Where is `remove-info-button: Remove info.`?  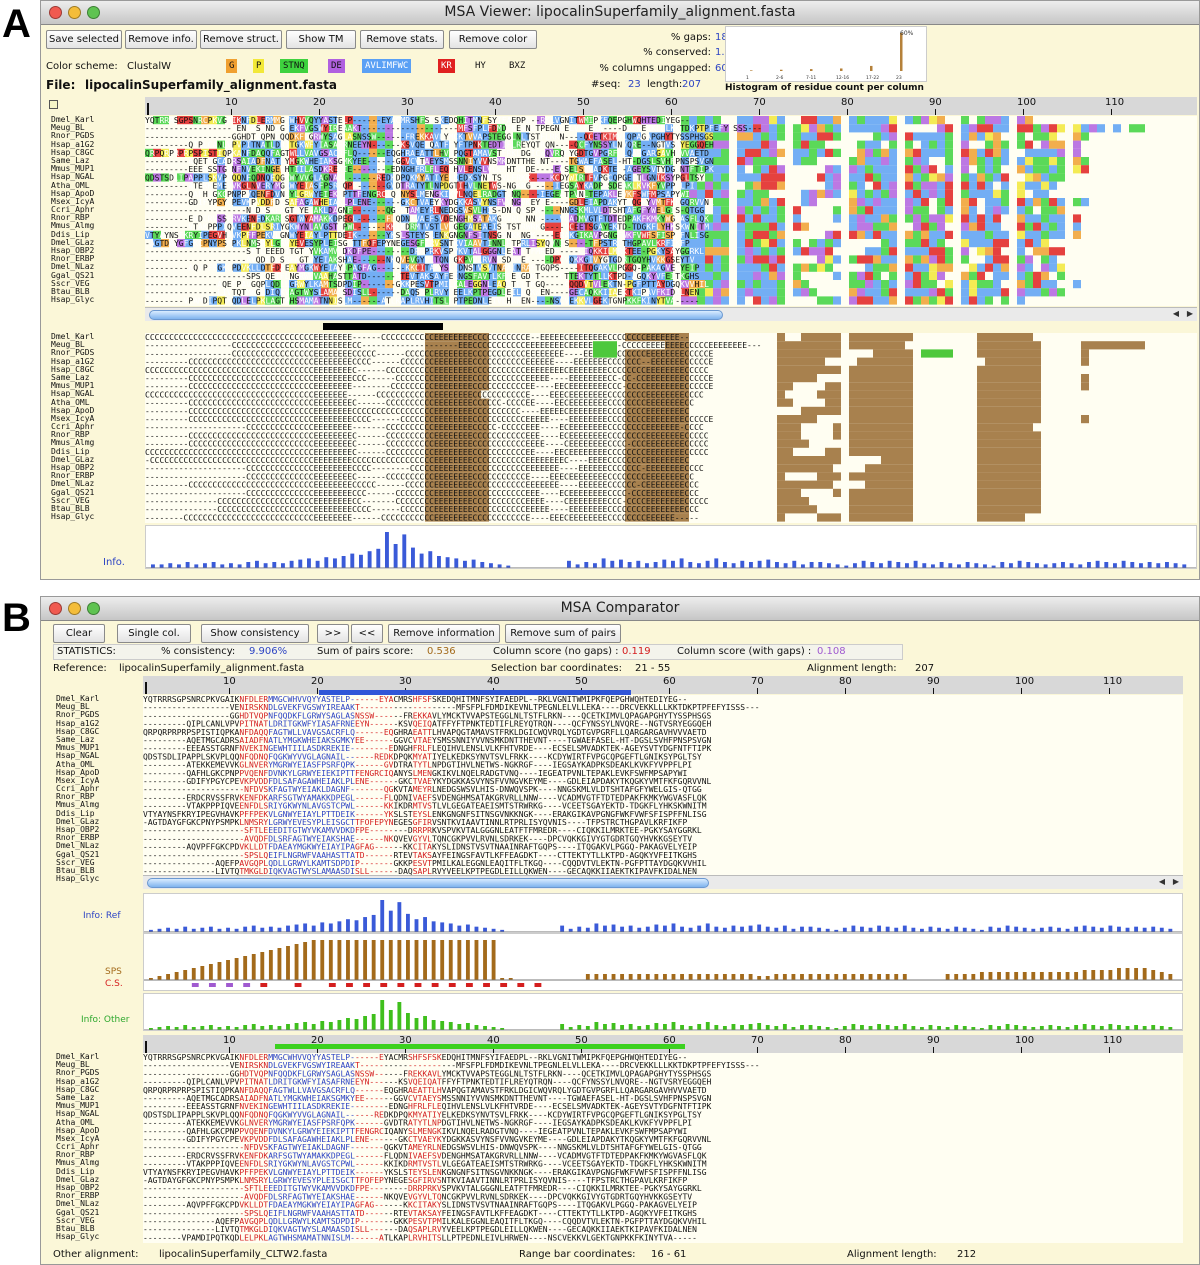
remove-info-button: Remove info. is located at coordinates (161, 39).